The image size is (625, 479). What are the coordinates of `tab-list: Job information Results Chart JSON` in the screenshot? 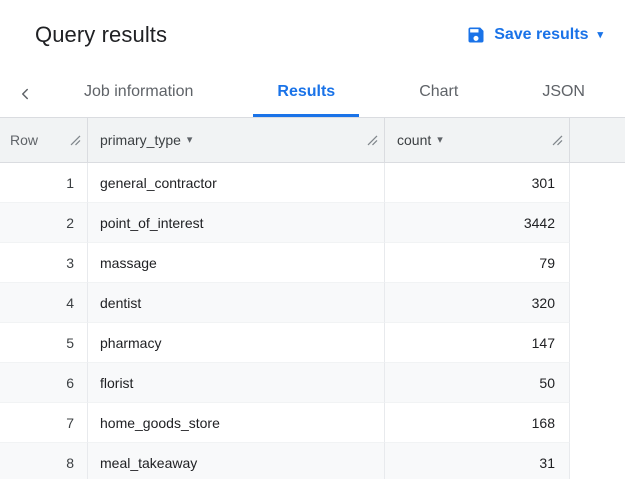 It's located at (339, 93).